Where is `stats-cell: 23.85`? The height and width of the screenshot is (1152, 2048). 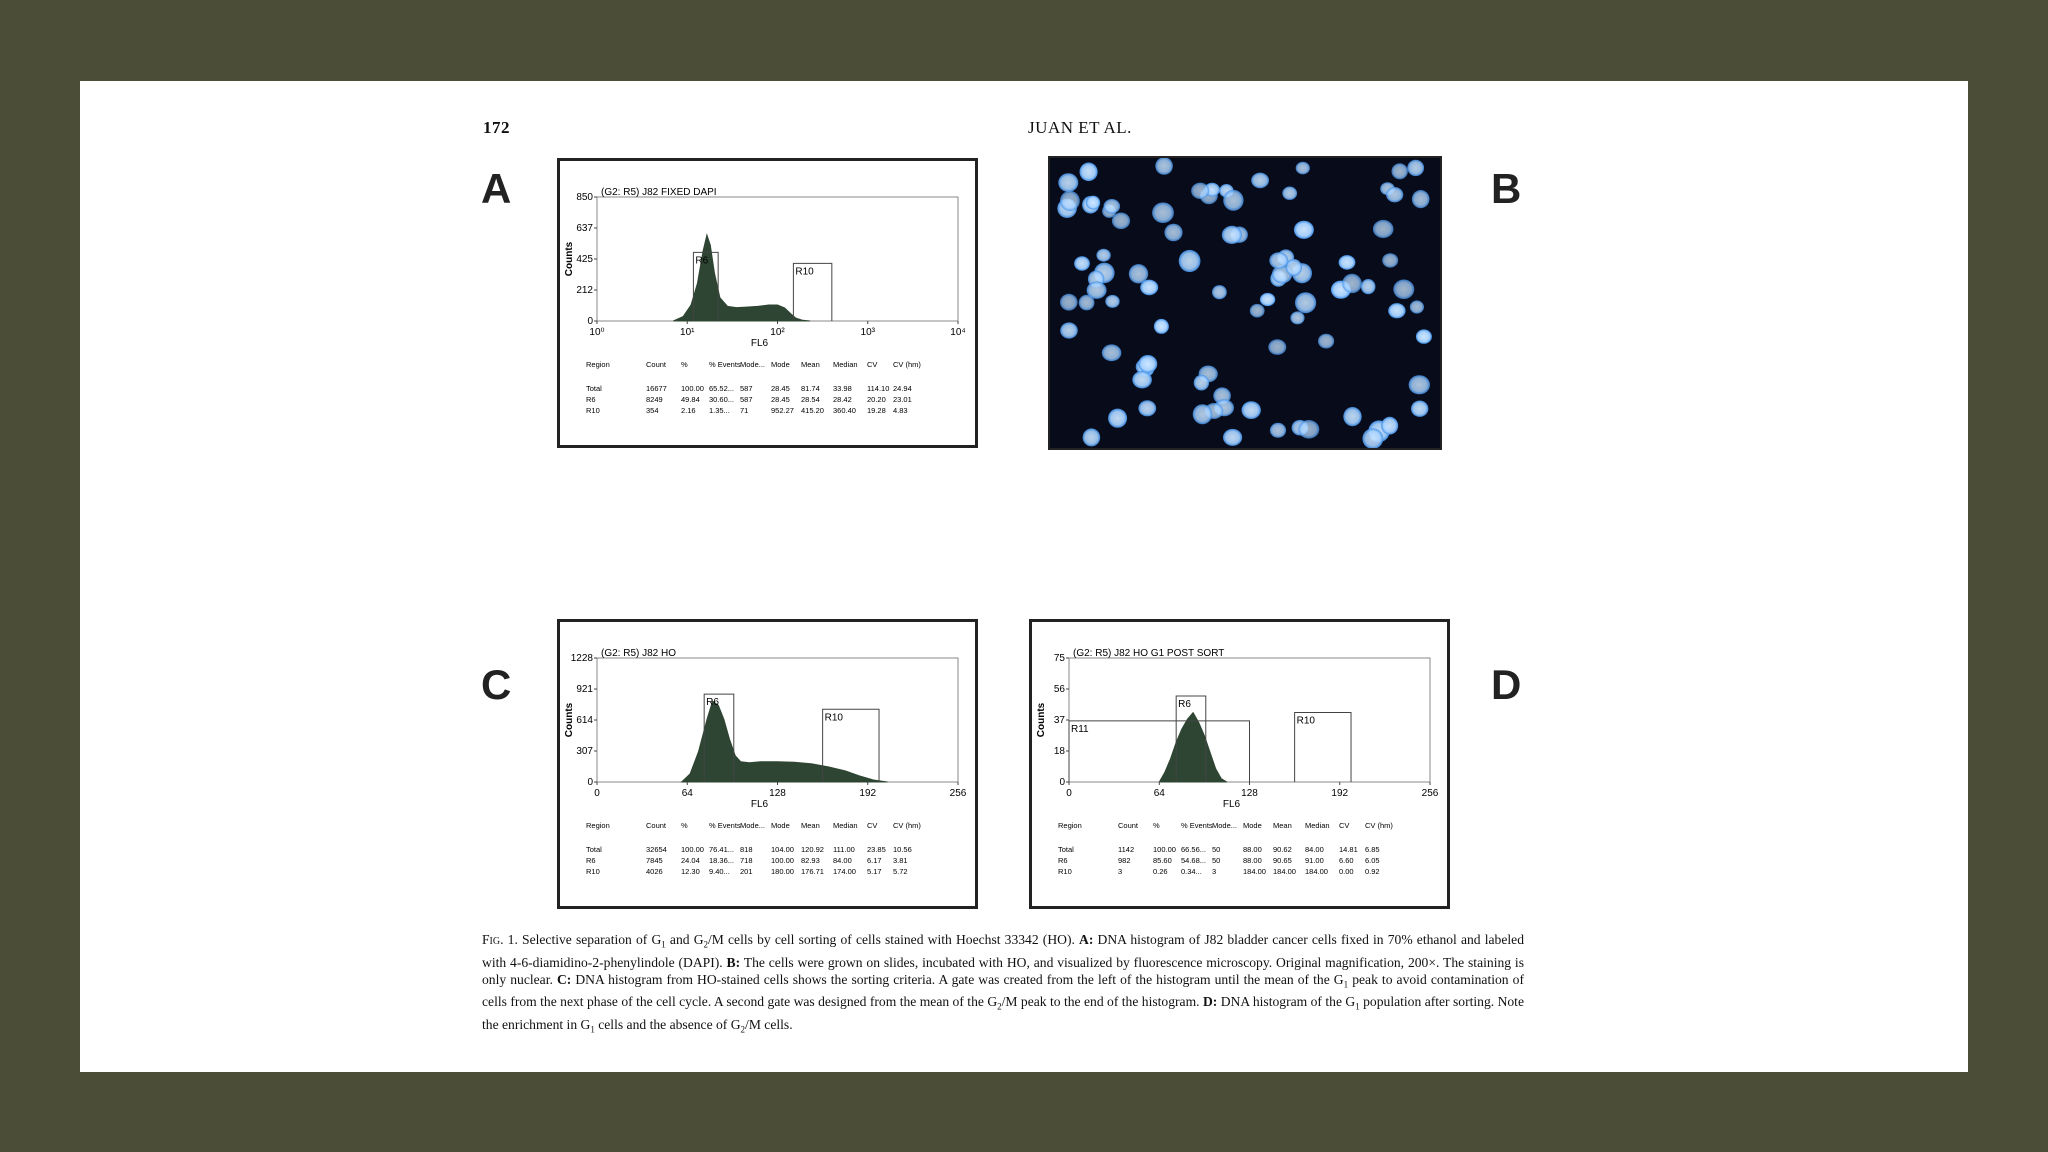
stats-cell: 23.85 is located at coordinates (876, 849).